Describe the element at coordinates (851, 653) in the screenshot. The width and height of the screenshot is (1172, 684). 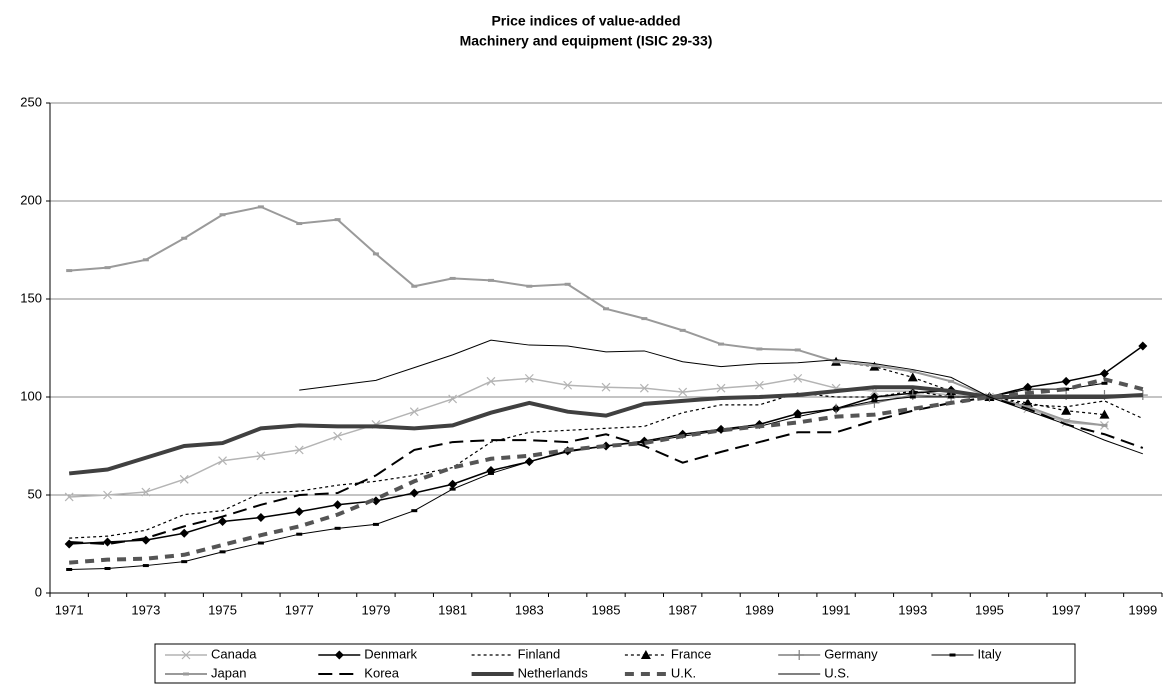
I see `legend-label: Germany` at that location.